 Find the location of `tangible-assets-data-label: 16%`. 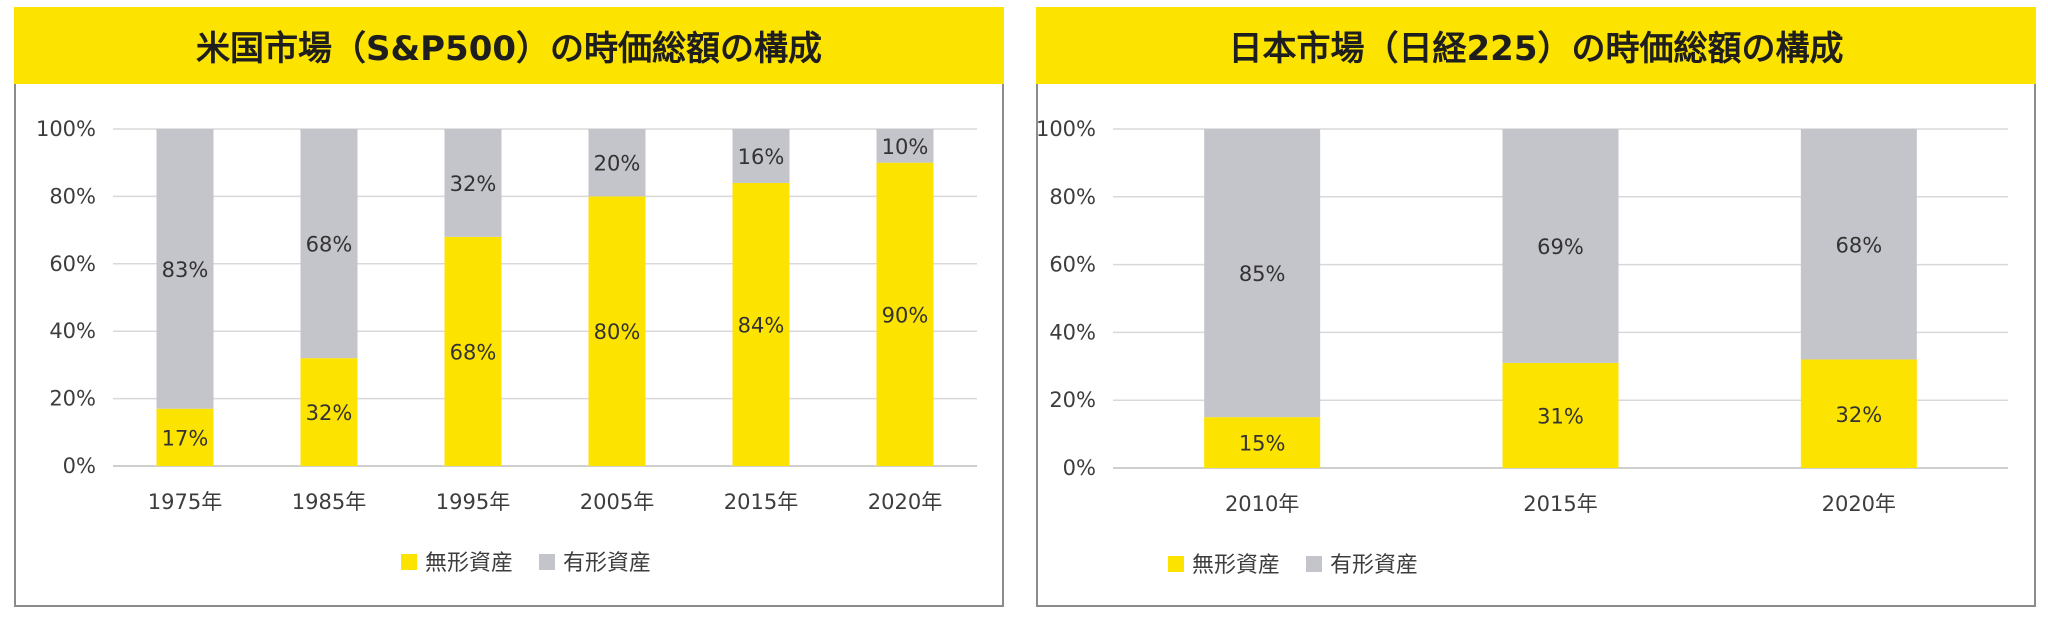

tangible-assets-data-label: 16% is located at coordinates (761, 157).